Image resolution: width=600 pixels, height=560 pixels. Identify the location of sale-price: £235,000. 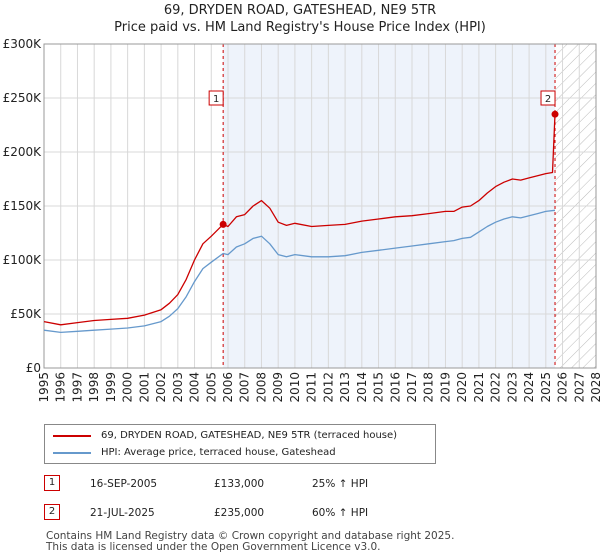
(239, 513).